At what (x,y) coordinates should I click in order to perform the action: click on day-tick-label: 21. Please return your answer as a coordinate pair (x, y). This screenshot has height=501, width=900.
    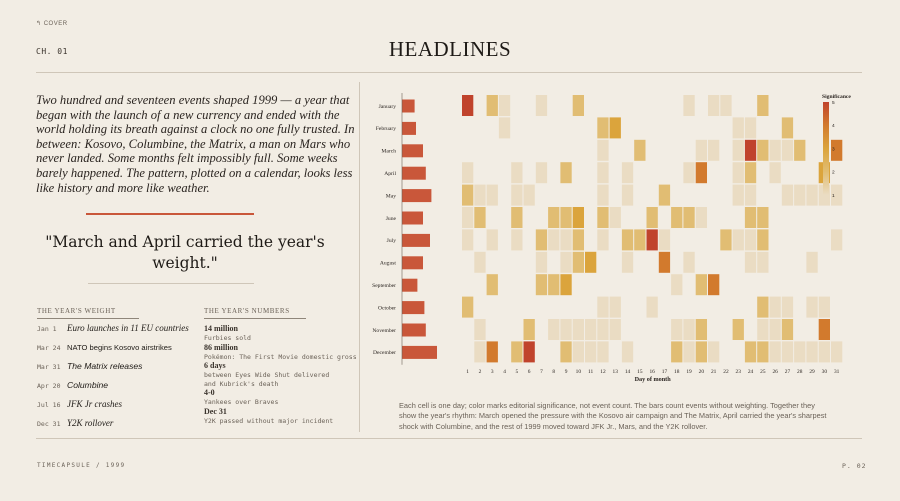
    Looking at the image, I should click on (714, 372).